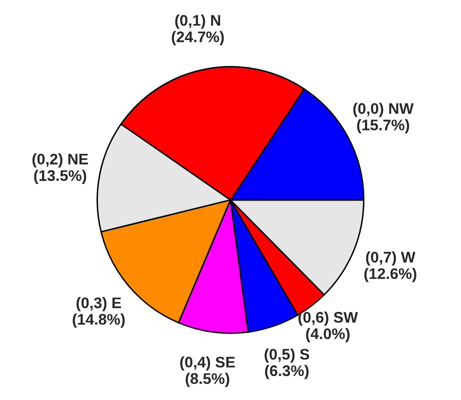 This screenshot has width=461, height=400. Describe the element at coordinates (287, 372) in the screenshot. I see `data-label: (6.3%)` at that location.